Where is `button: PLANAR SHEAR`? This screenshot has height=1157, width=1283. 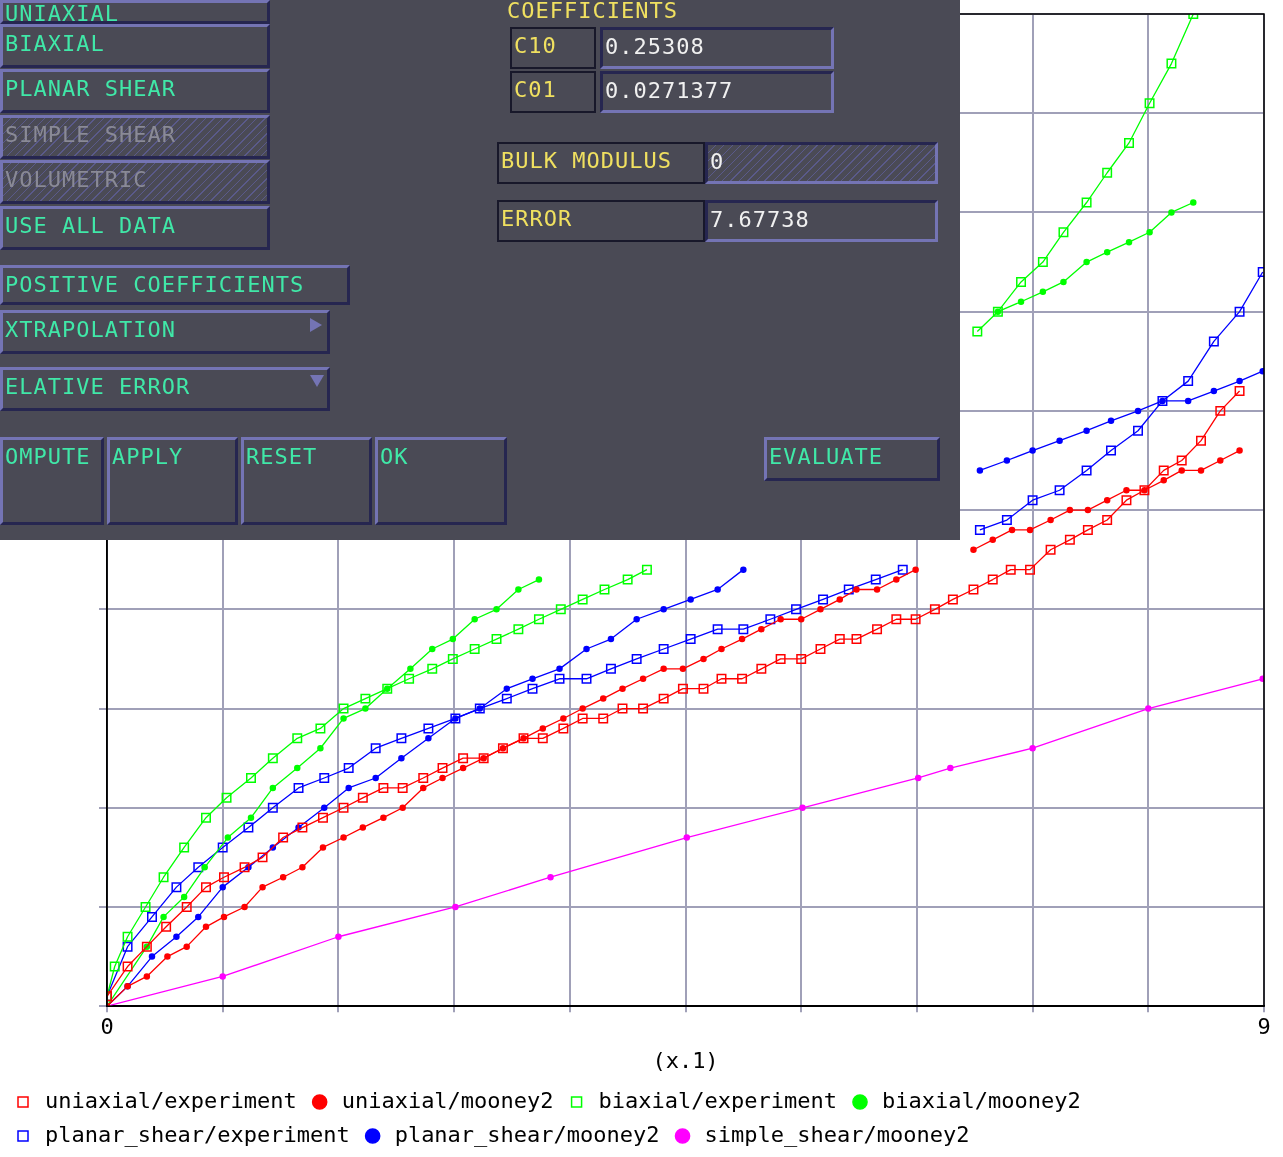 button: PLANAR SHEAR is located at coordinates (135, 91).